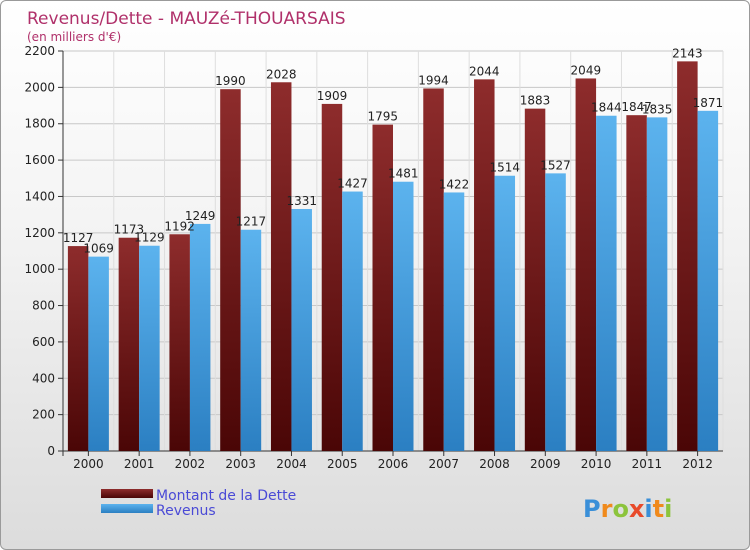 This screenshot has height=550, width=750. Describe the element at coordinates (230, 81) in the screenshot. I see `data-label-dette-2003: 1990` at that location.